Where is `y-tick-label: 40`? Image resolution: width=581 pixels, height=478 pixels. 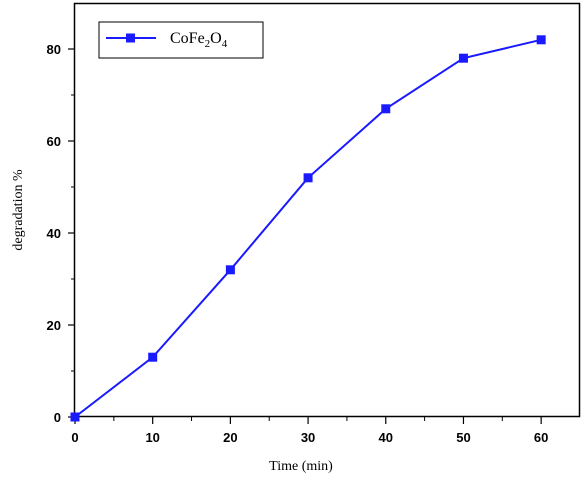
y-tick-label: 40 is located at coordinates (54, 233).